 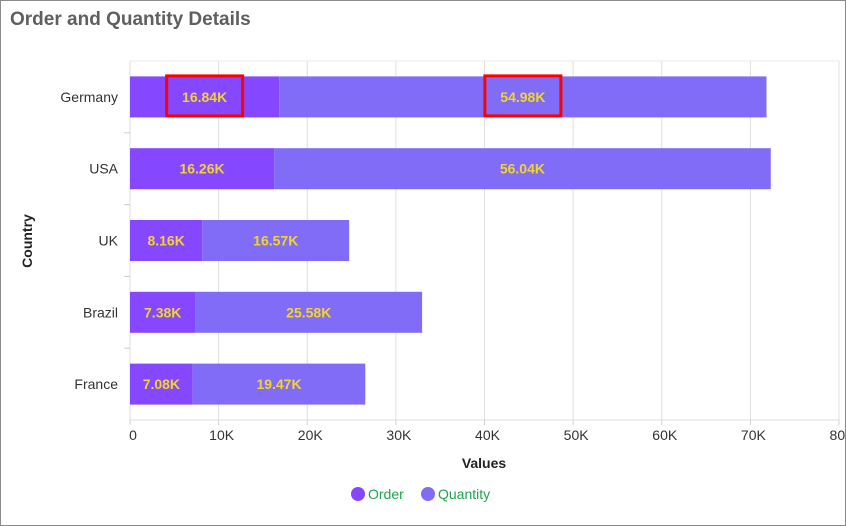 What do you see at coordinates (27, 241) in the screenshot?
I see `y-axis-title: Country` at bounding box center [27, 241].